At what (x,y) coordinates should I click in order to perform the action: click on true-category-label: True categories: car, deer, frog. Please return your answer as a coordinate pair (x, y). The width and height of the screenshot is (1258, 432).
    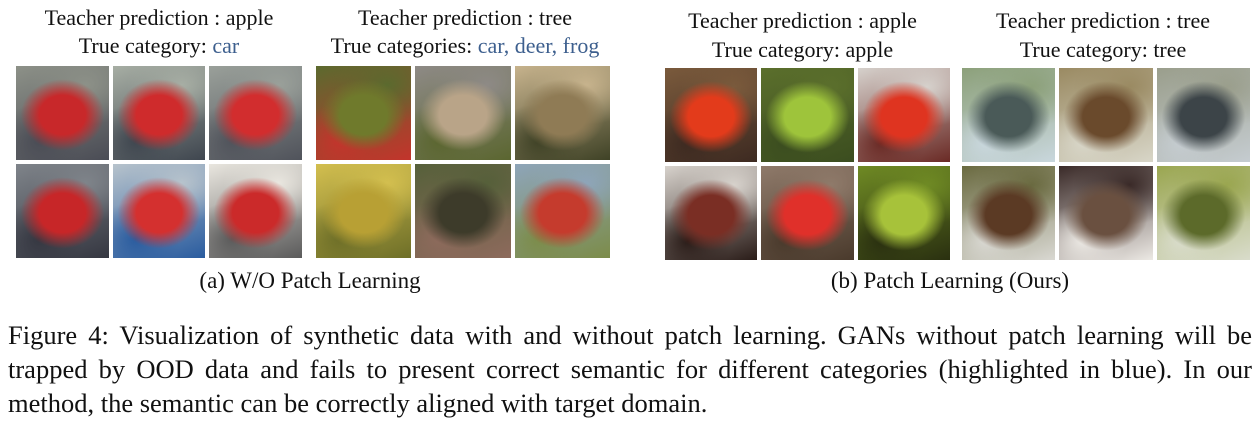
    Looking at the image, I should click on (465, 45).